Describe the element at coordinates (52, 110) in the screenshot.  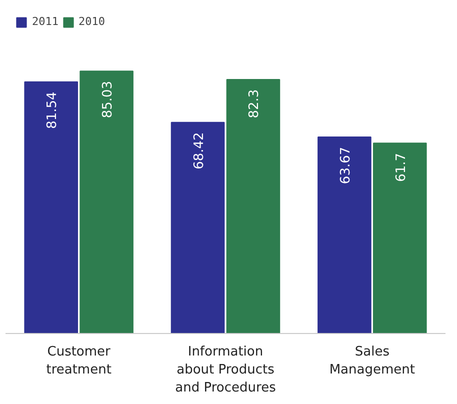
I see `data-label: 81.54` at that location.